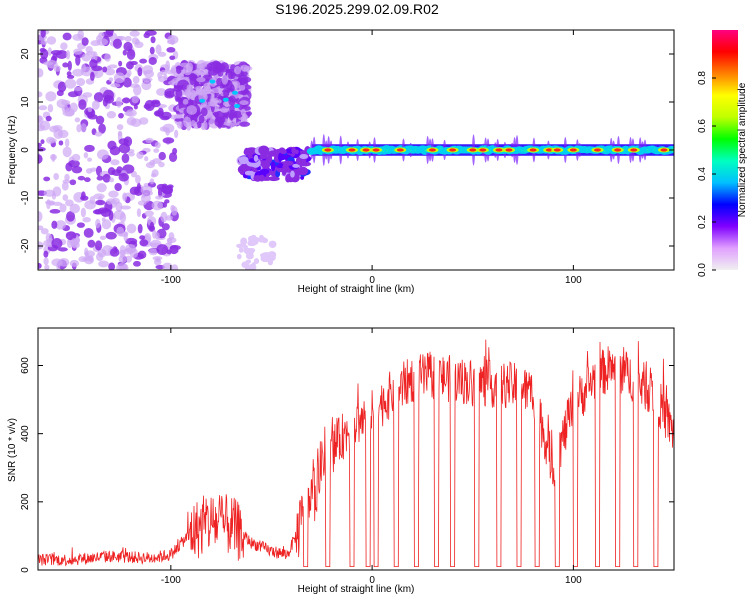 The image size is (750, 605). Describe the element at coordinates (25, 433) in the screenshot. I see `y-tick-label: 400` at that location.